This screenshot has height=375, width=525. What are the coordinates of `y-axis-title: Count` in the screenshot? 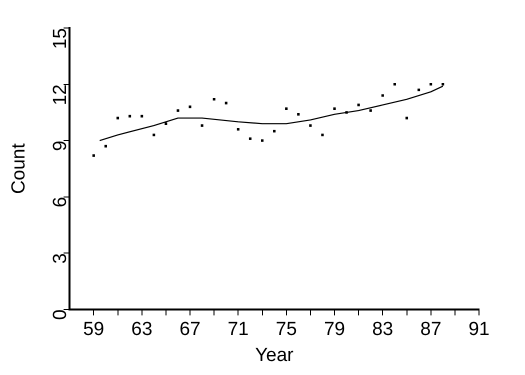 It's located at (19, 168).